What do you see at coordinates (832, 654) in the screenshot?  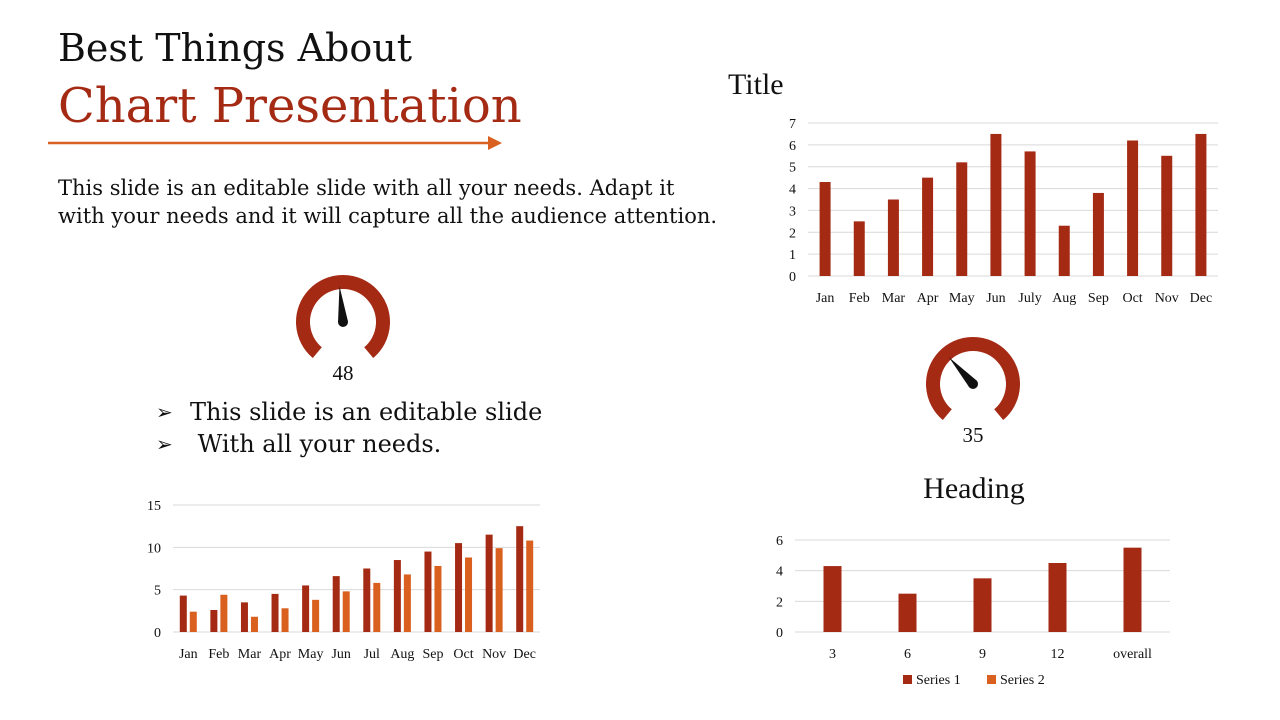 I see `x-tick-label: 3` at bounding box center [832, 654].